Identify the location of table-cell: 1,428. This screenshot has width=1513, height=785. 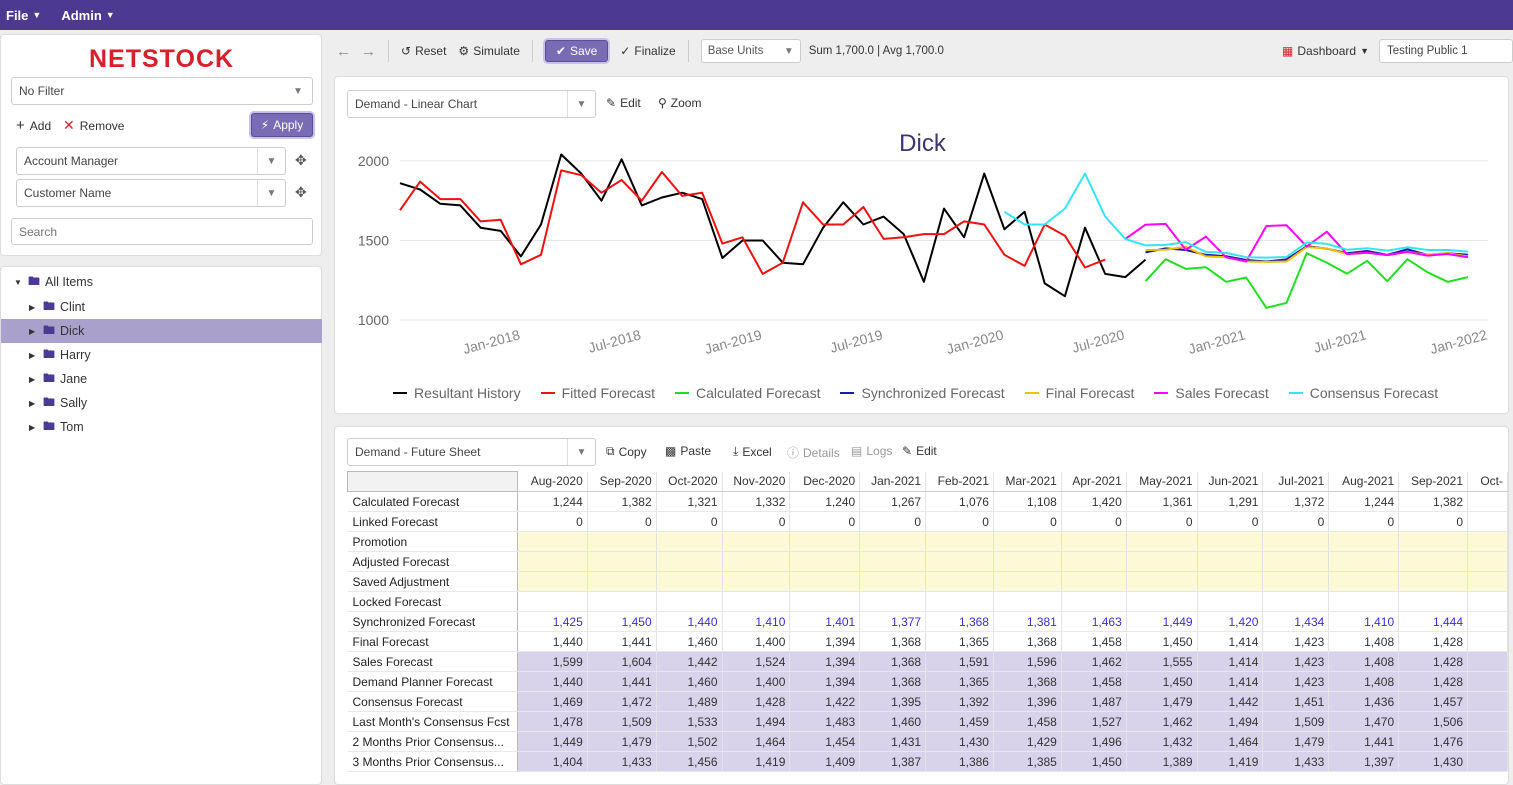
(1433, 641).